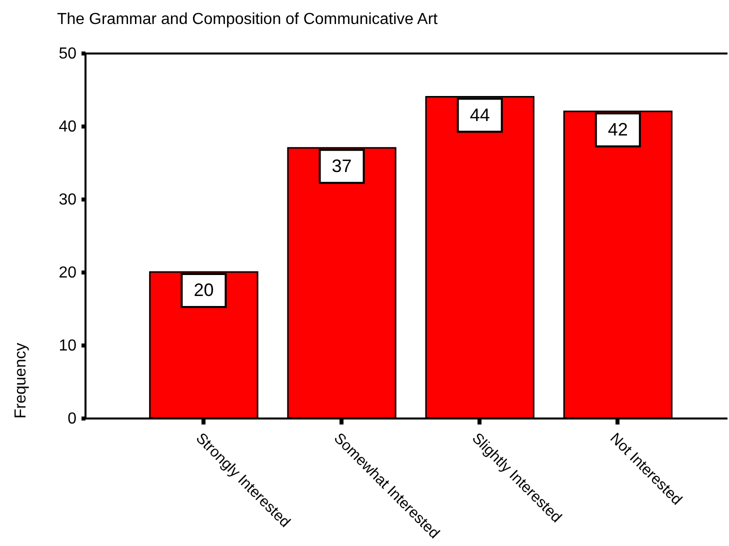  What do you see at coordinates (67, 273) in the screenshot?
I see `y-tick-label: 20` at bounding box center [67, 273].